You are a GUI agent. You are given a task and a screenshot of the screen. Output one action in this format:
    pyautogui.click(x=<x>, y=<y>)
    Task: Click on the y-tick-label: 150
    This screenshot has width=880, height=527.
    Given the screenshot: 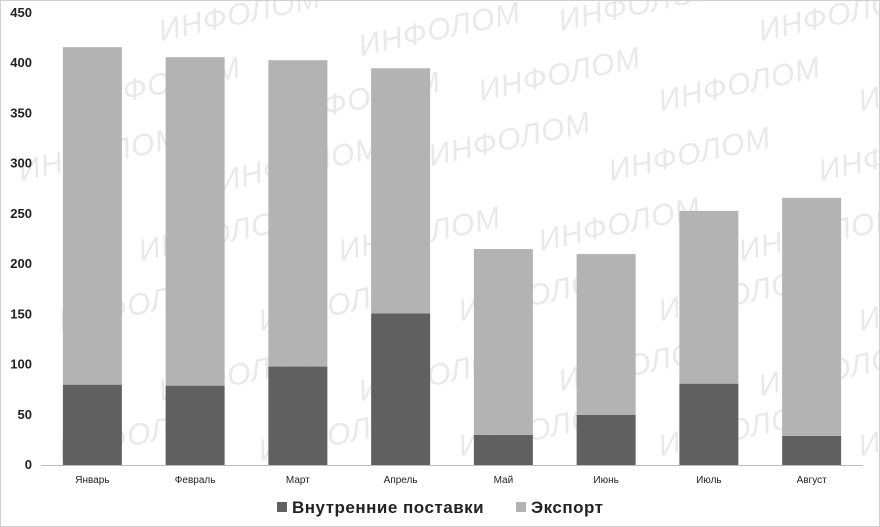 What is the action you would take?
    pyautogui.click(x=21, y=313)
    